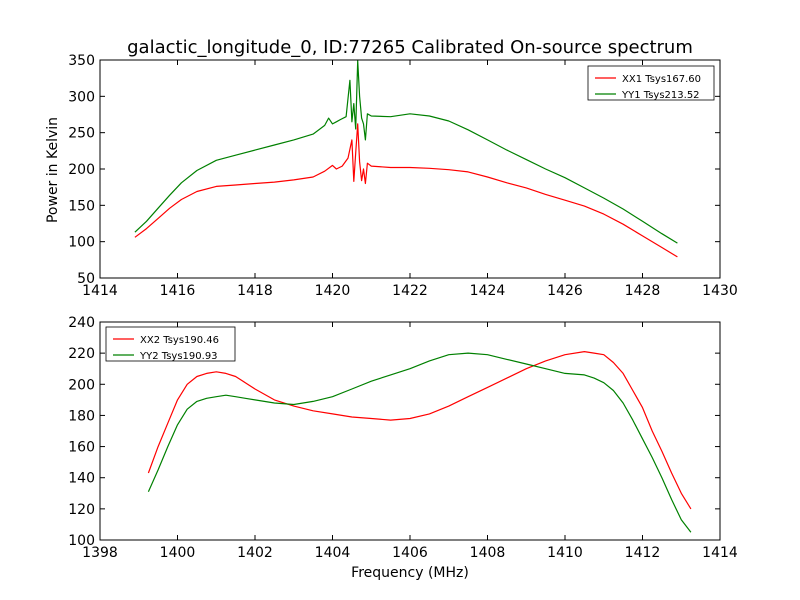  What do you see at coordinates (178, 291) in the screenshot?
I see `top-x-tick-label: 1416` at bounding box center [178, 291].